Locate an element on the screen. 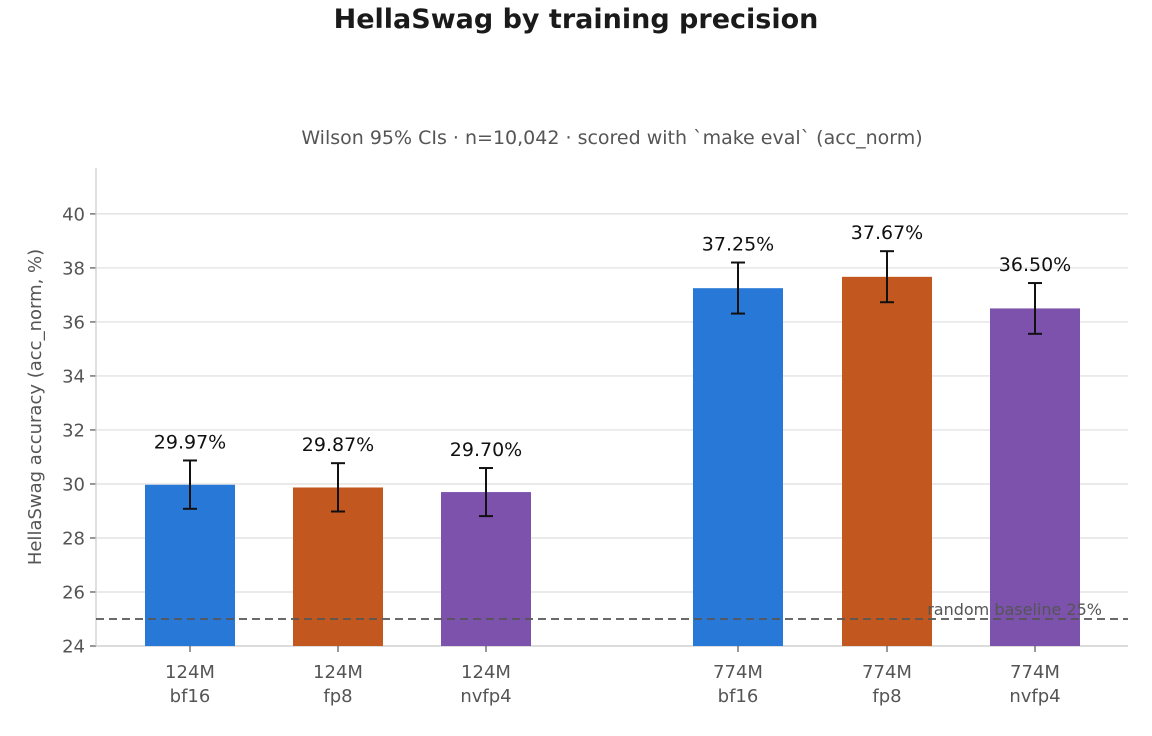 This screenshot has height=736, width=1152. data-label-4: 37.67% is located at coordinates (887, 233).